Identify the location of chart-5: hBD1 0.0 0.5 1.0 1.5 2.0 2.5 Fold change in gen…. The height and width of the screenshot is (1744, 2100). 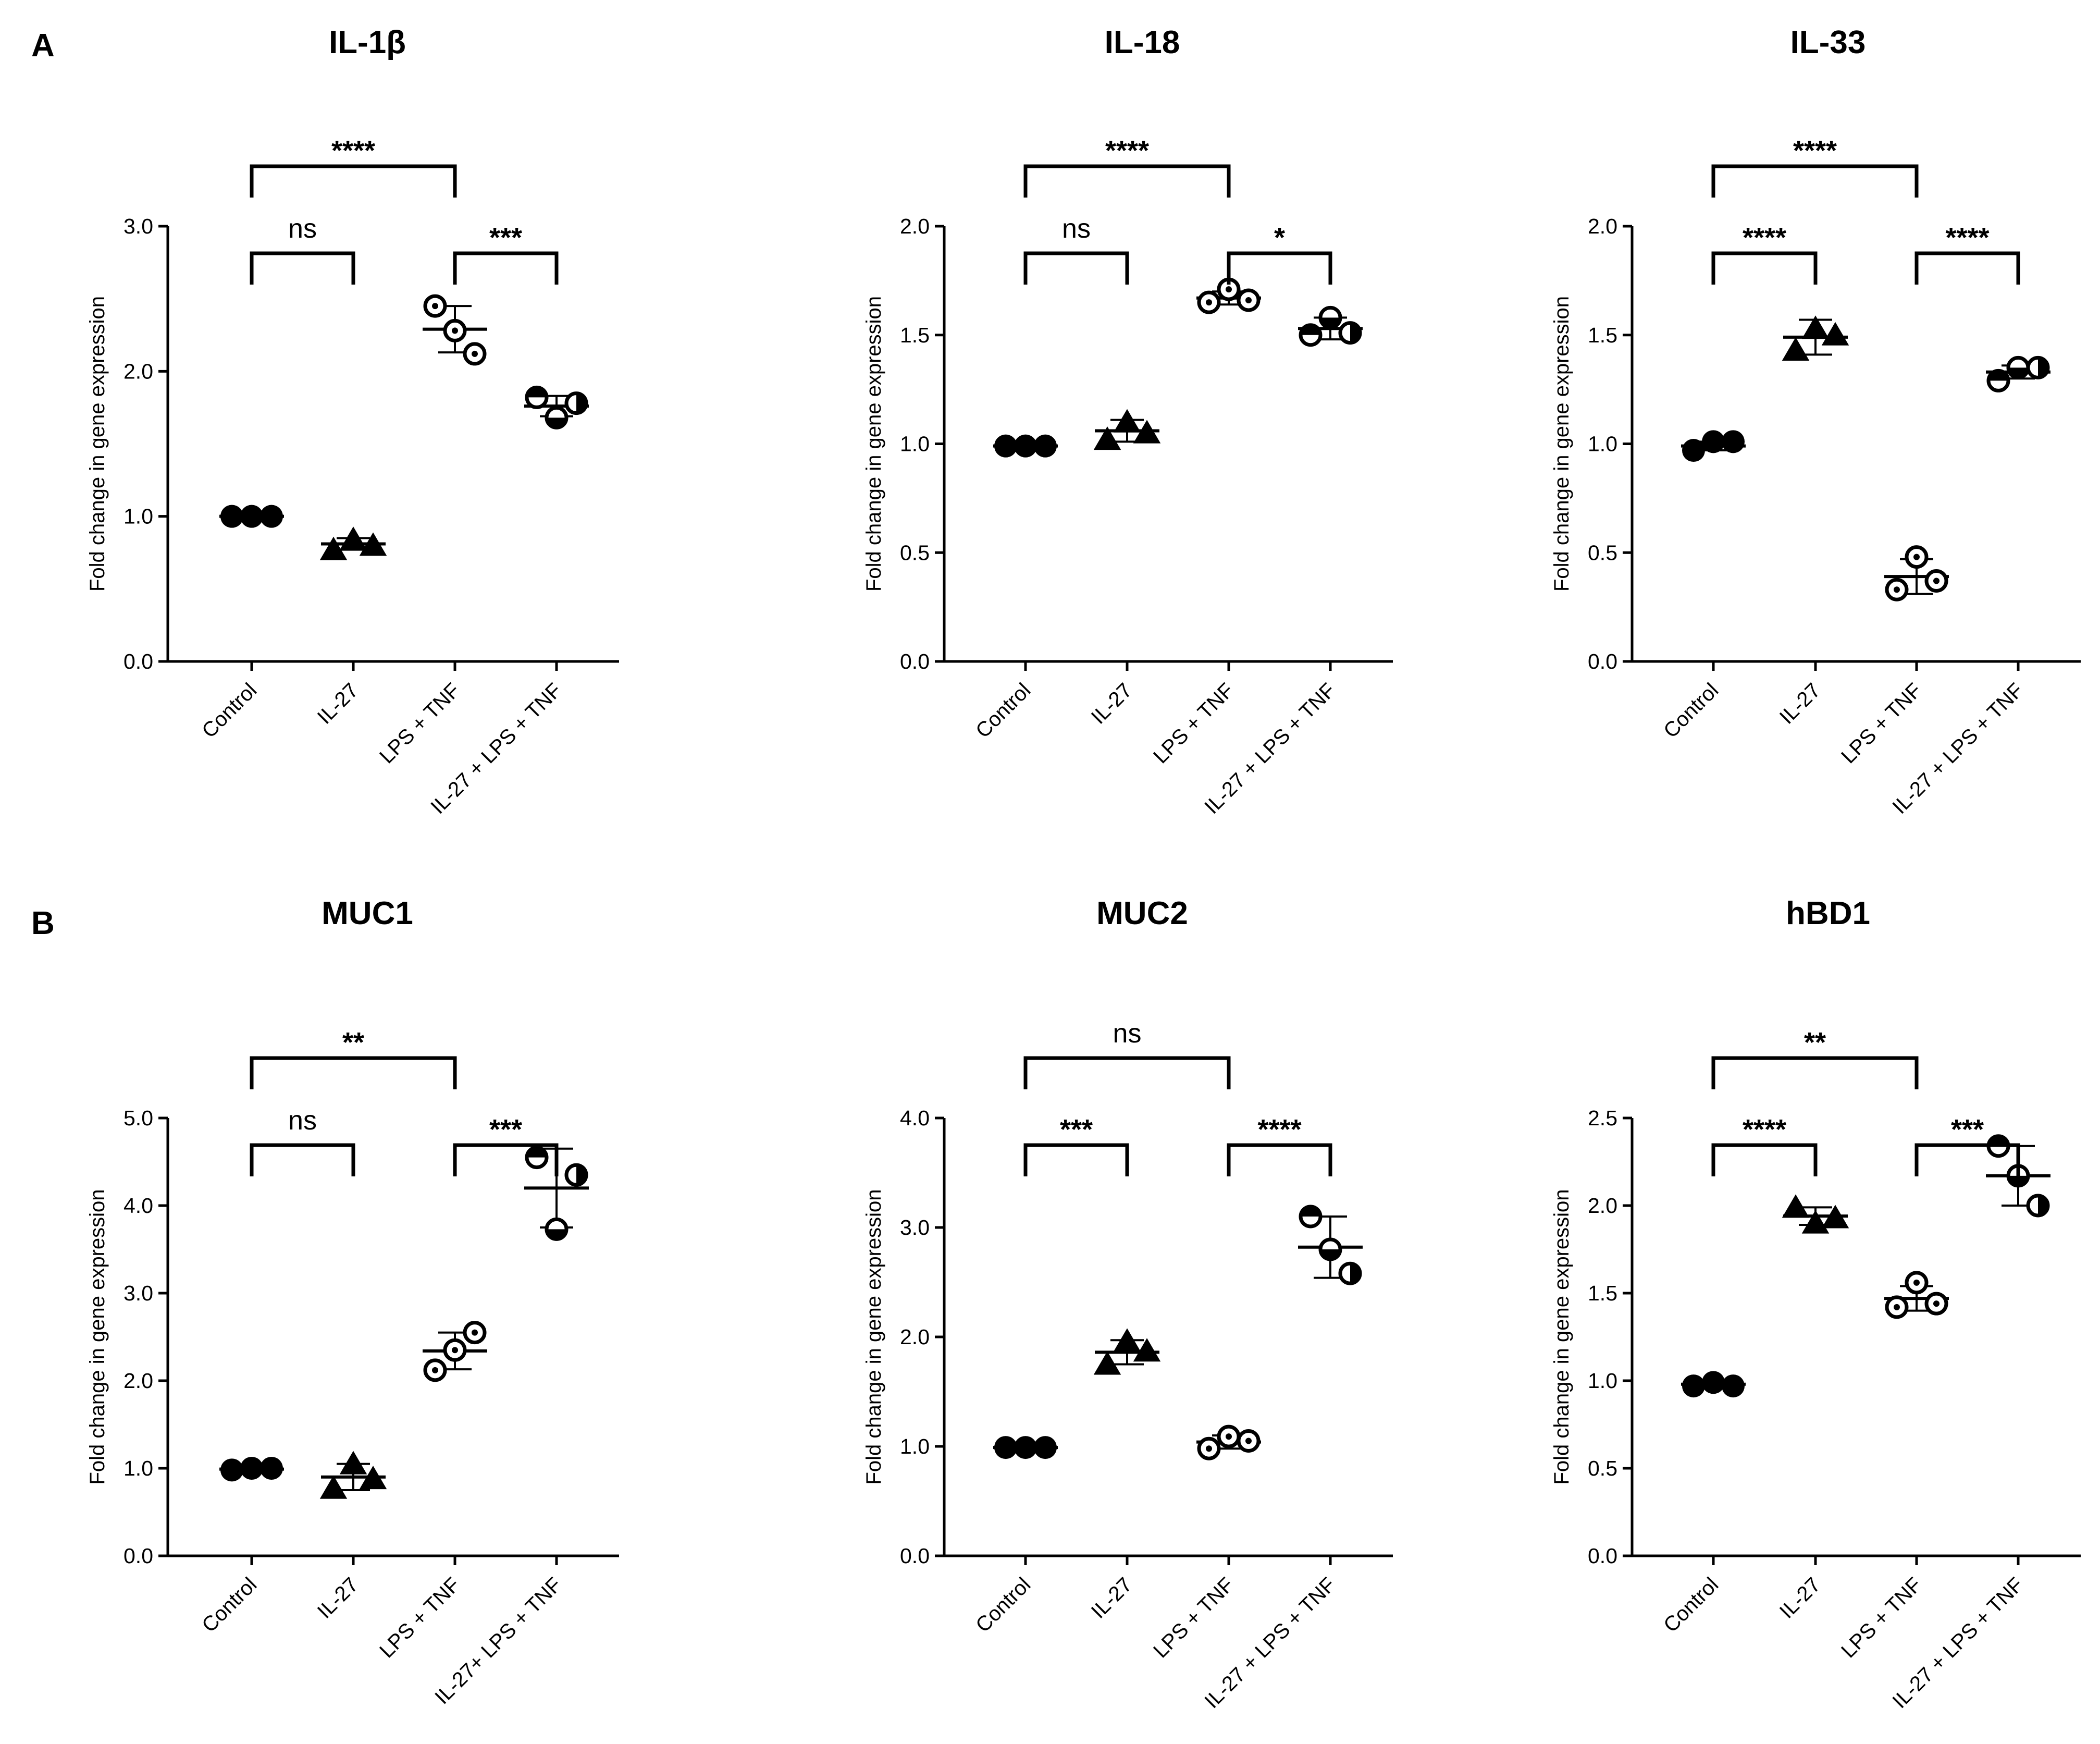
(1816, 1304).